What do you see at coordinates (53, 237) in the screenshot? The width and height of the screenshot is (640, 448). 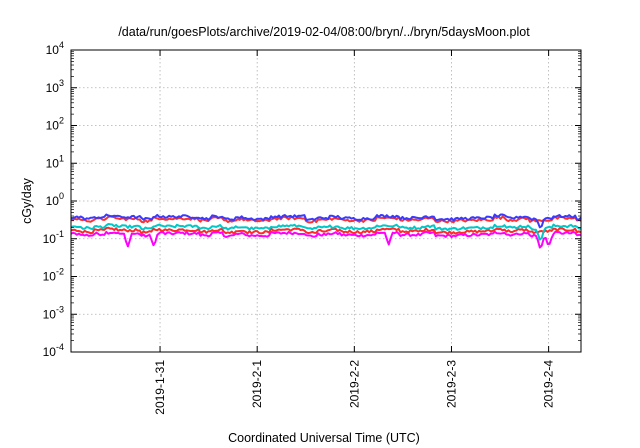 I see `y-tick-label: 10⁻¹` at bounding box center [53, 237].